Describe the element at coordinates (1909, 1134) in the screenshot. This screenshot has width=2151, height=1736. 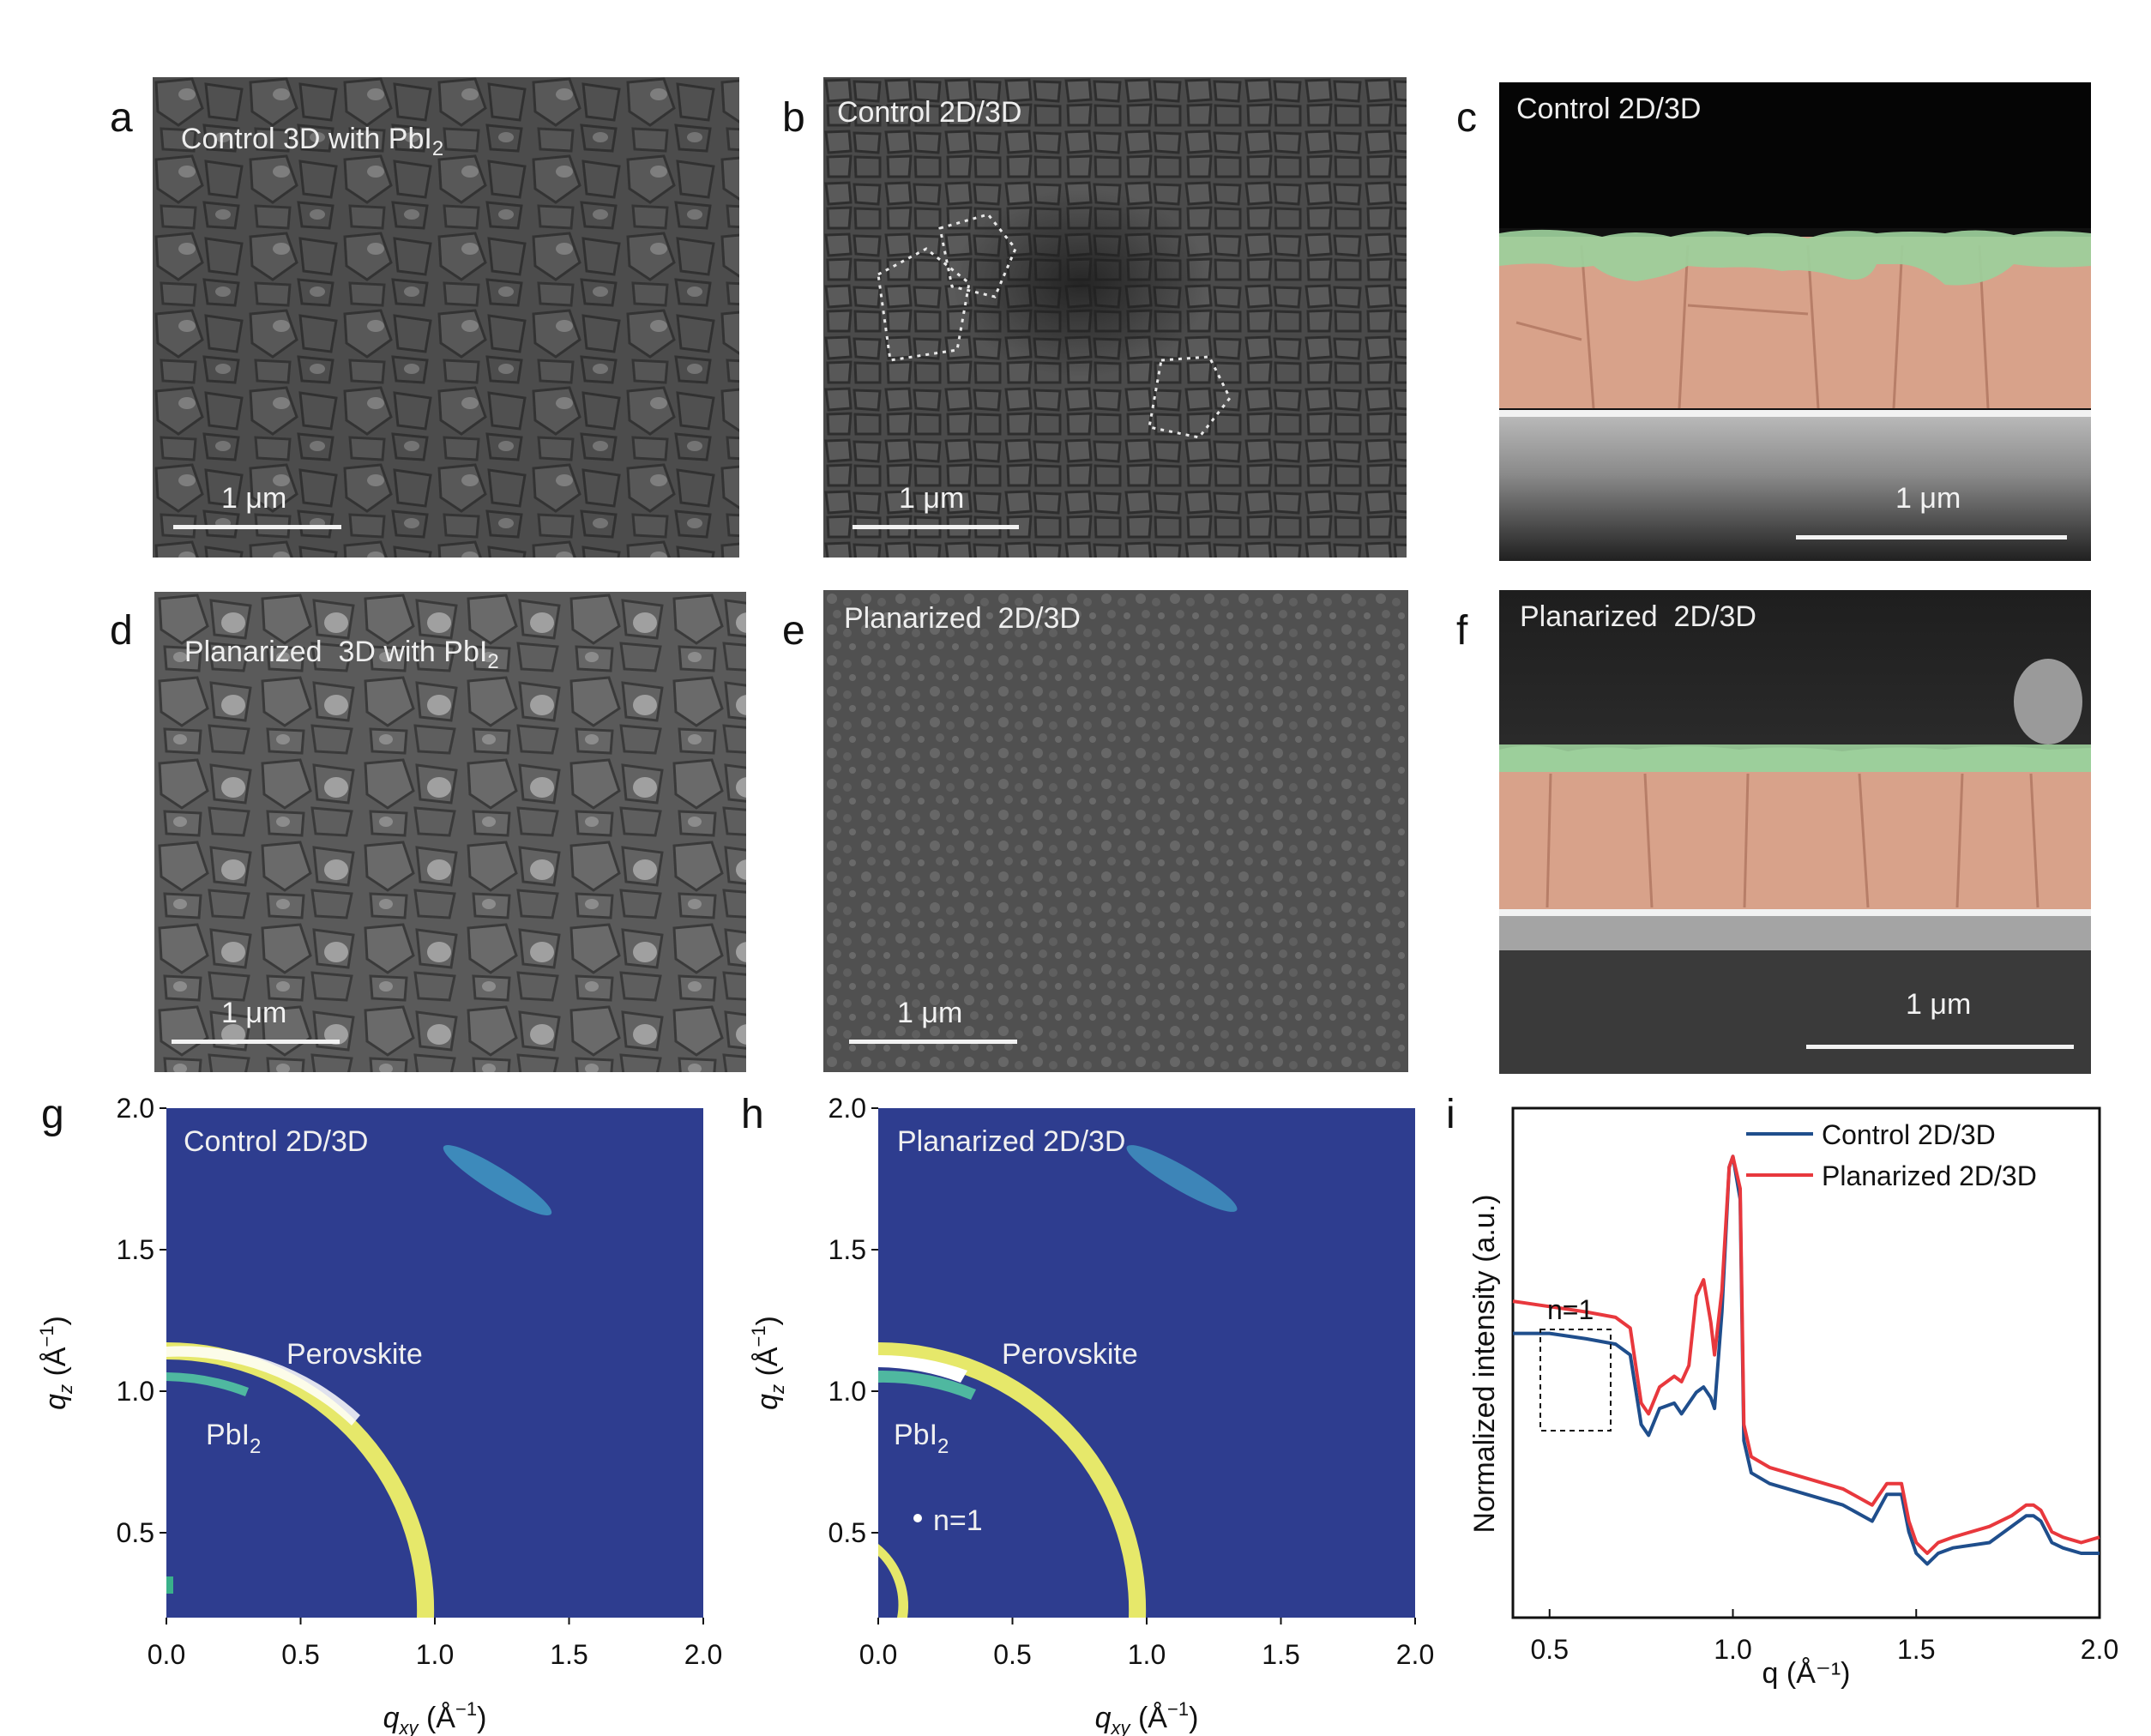
I see `legend-label-control: Control 2D/3D` at that location.